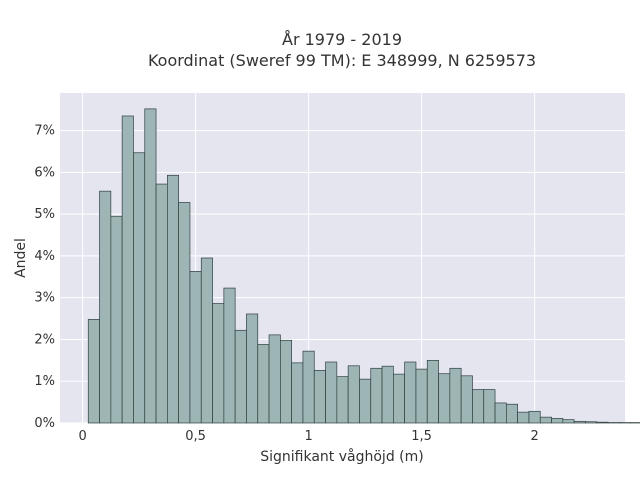 The width and height of the screenshot is (640, 480). I want to click on x-tick-label: 1, so click(308, 436).